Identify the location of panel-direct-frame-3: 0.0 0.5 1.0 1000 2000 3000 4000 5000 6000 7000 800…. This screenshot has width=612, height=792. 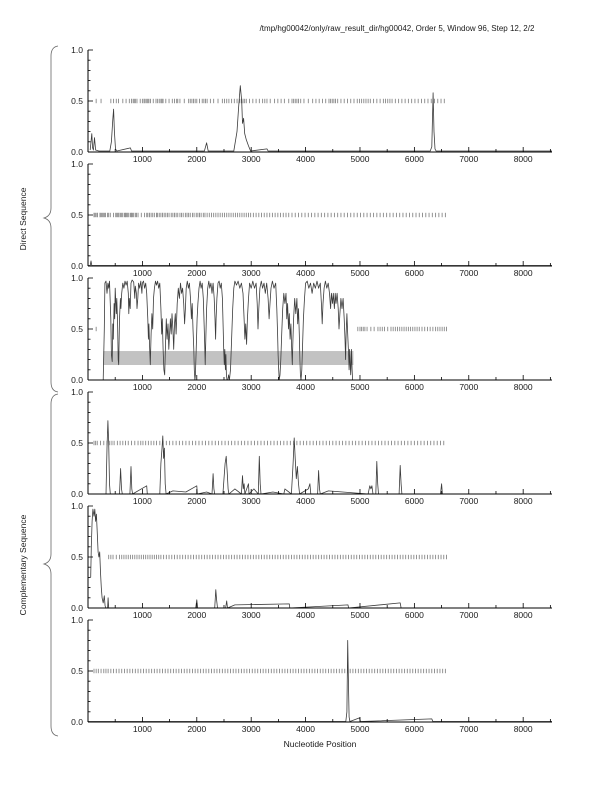
(311, 332).